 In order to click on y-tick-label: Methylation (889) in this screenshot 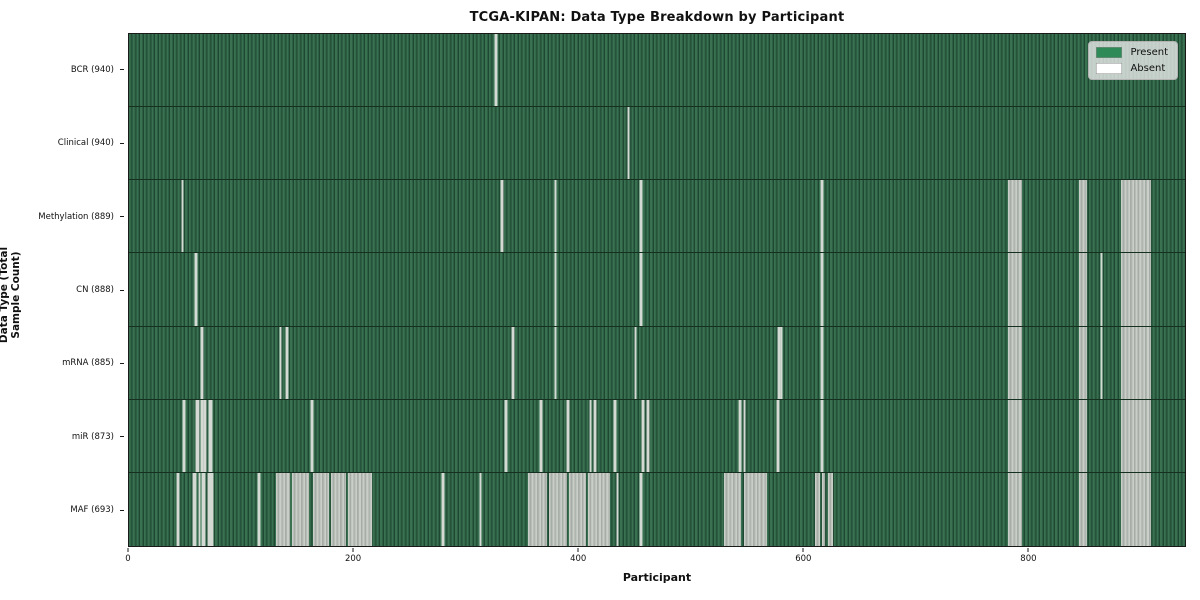, I will do `click(76, 216)`.